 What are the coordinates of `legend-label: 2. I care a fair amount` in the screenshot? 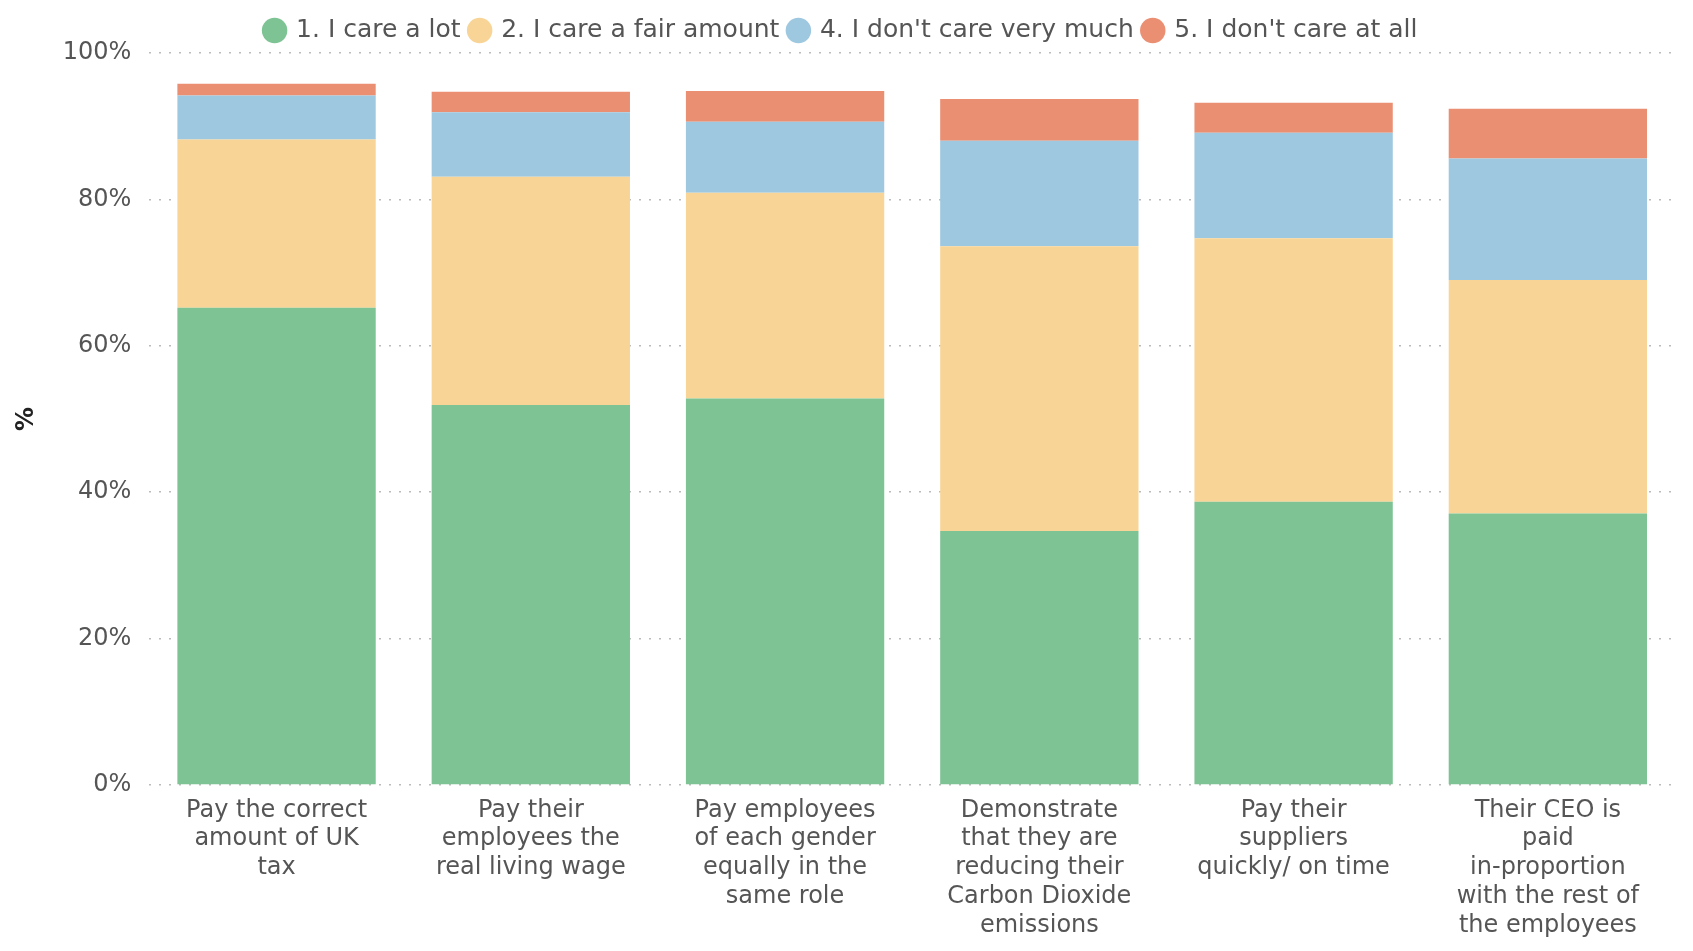 It's located at (640, 28).